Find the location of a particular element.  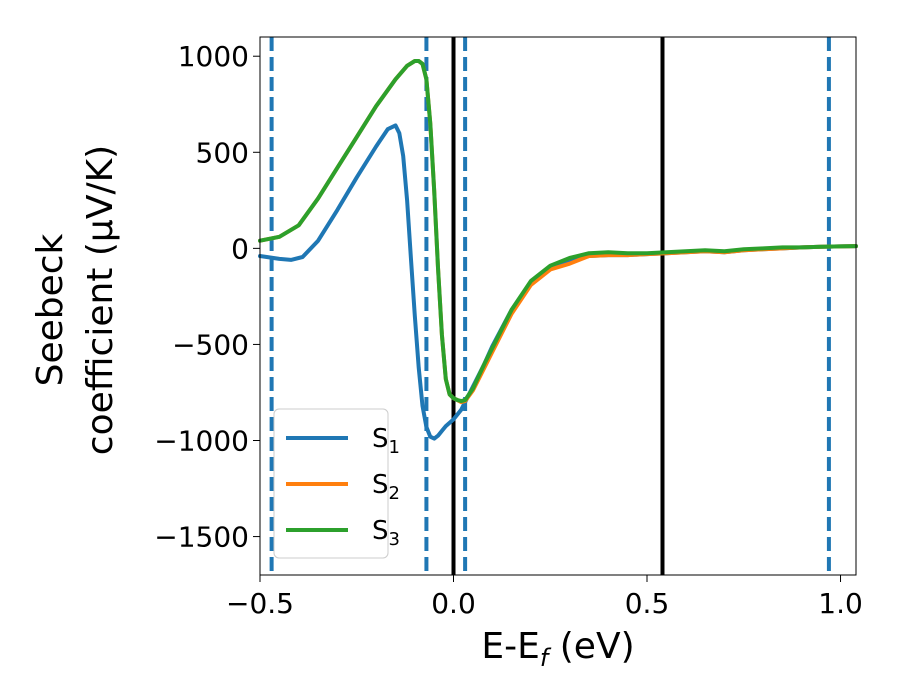

y-axis-label-line2: coefficient (μV/K) is located at coordinates (100, 300).